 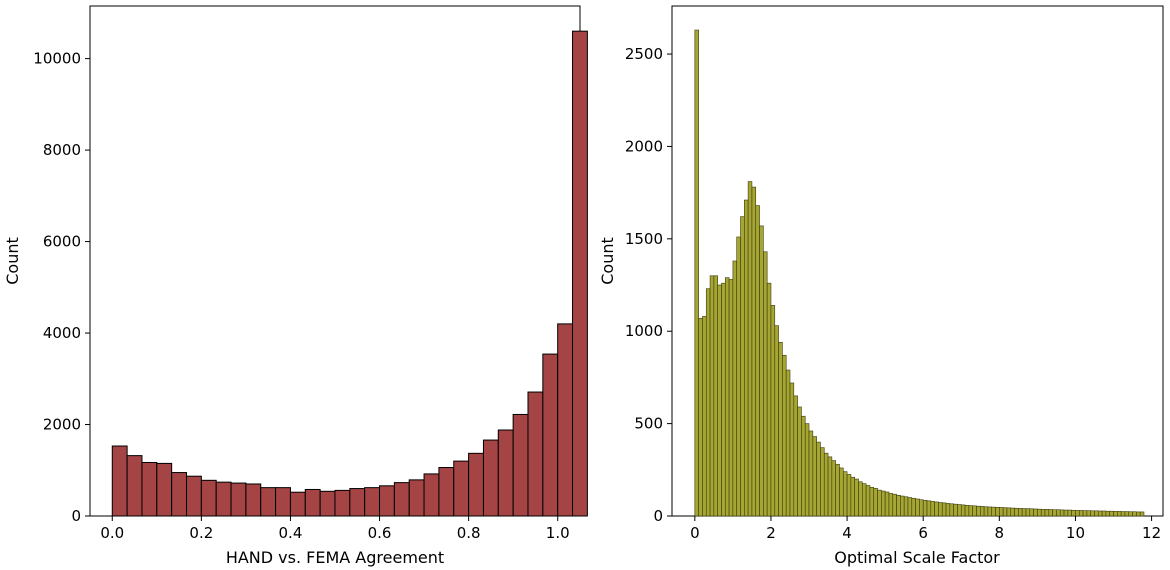 What do you see at coordinates (62, 425) in the screenshot?
I see `y-tick-label: 2000` at bounding box center [62, 425].